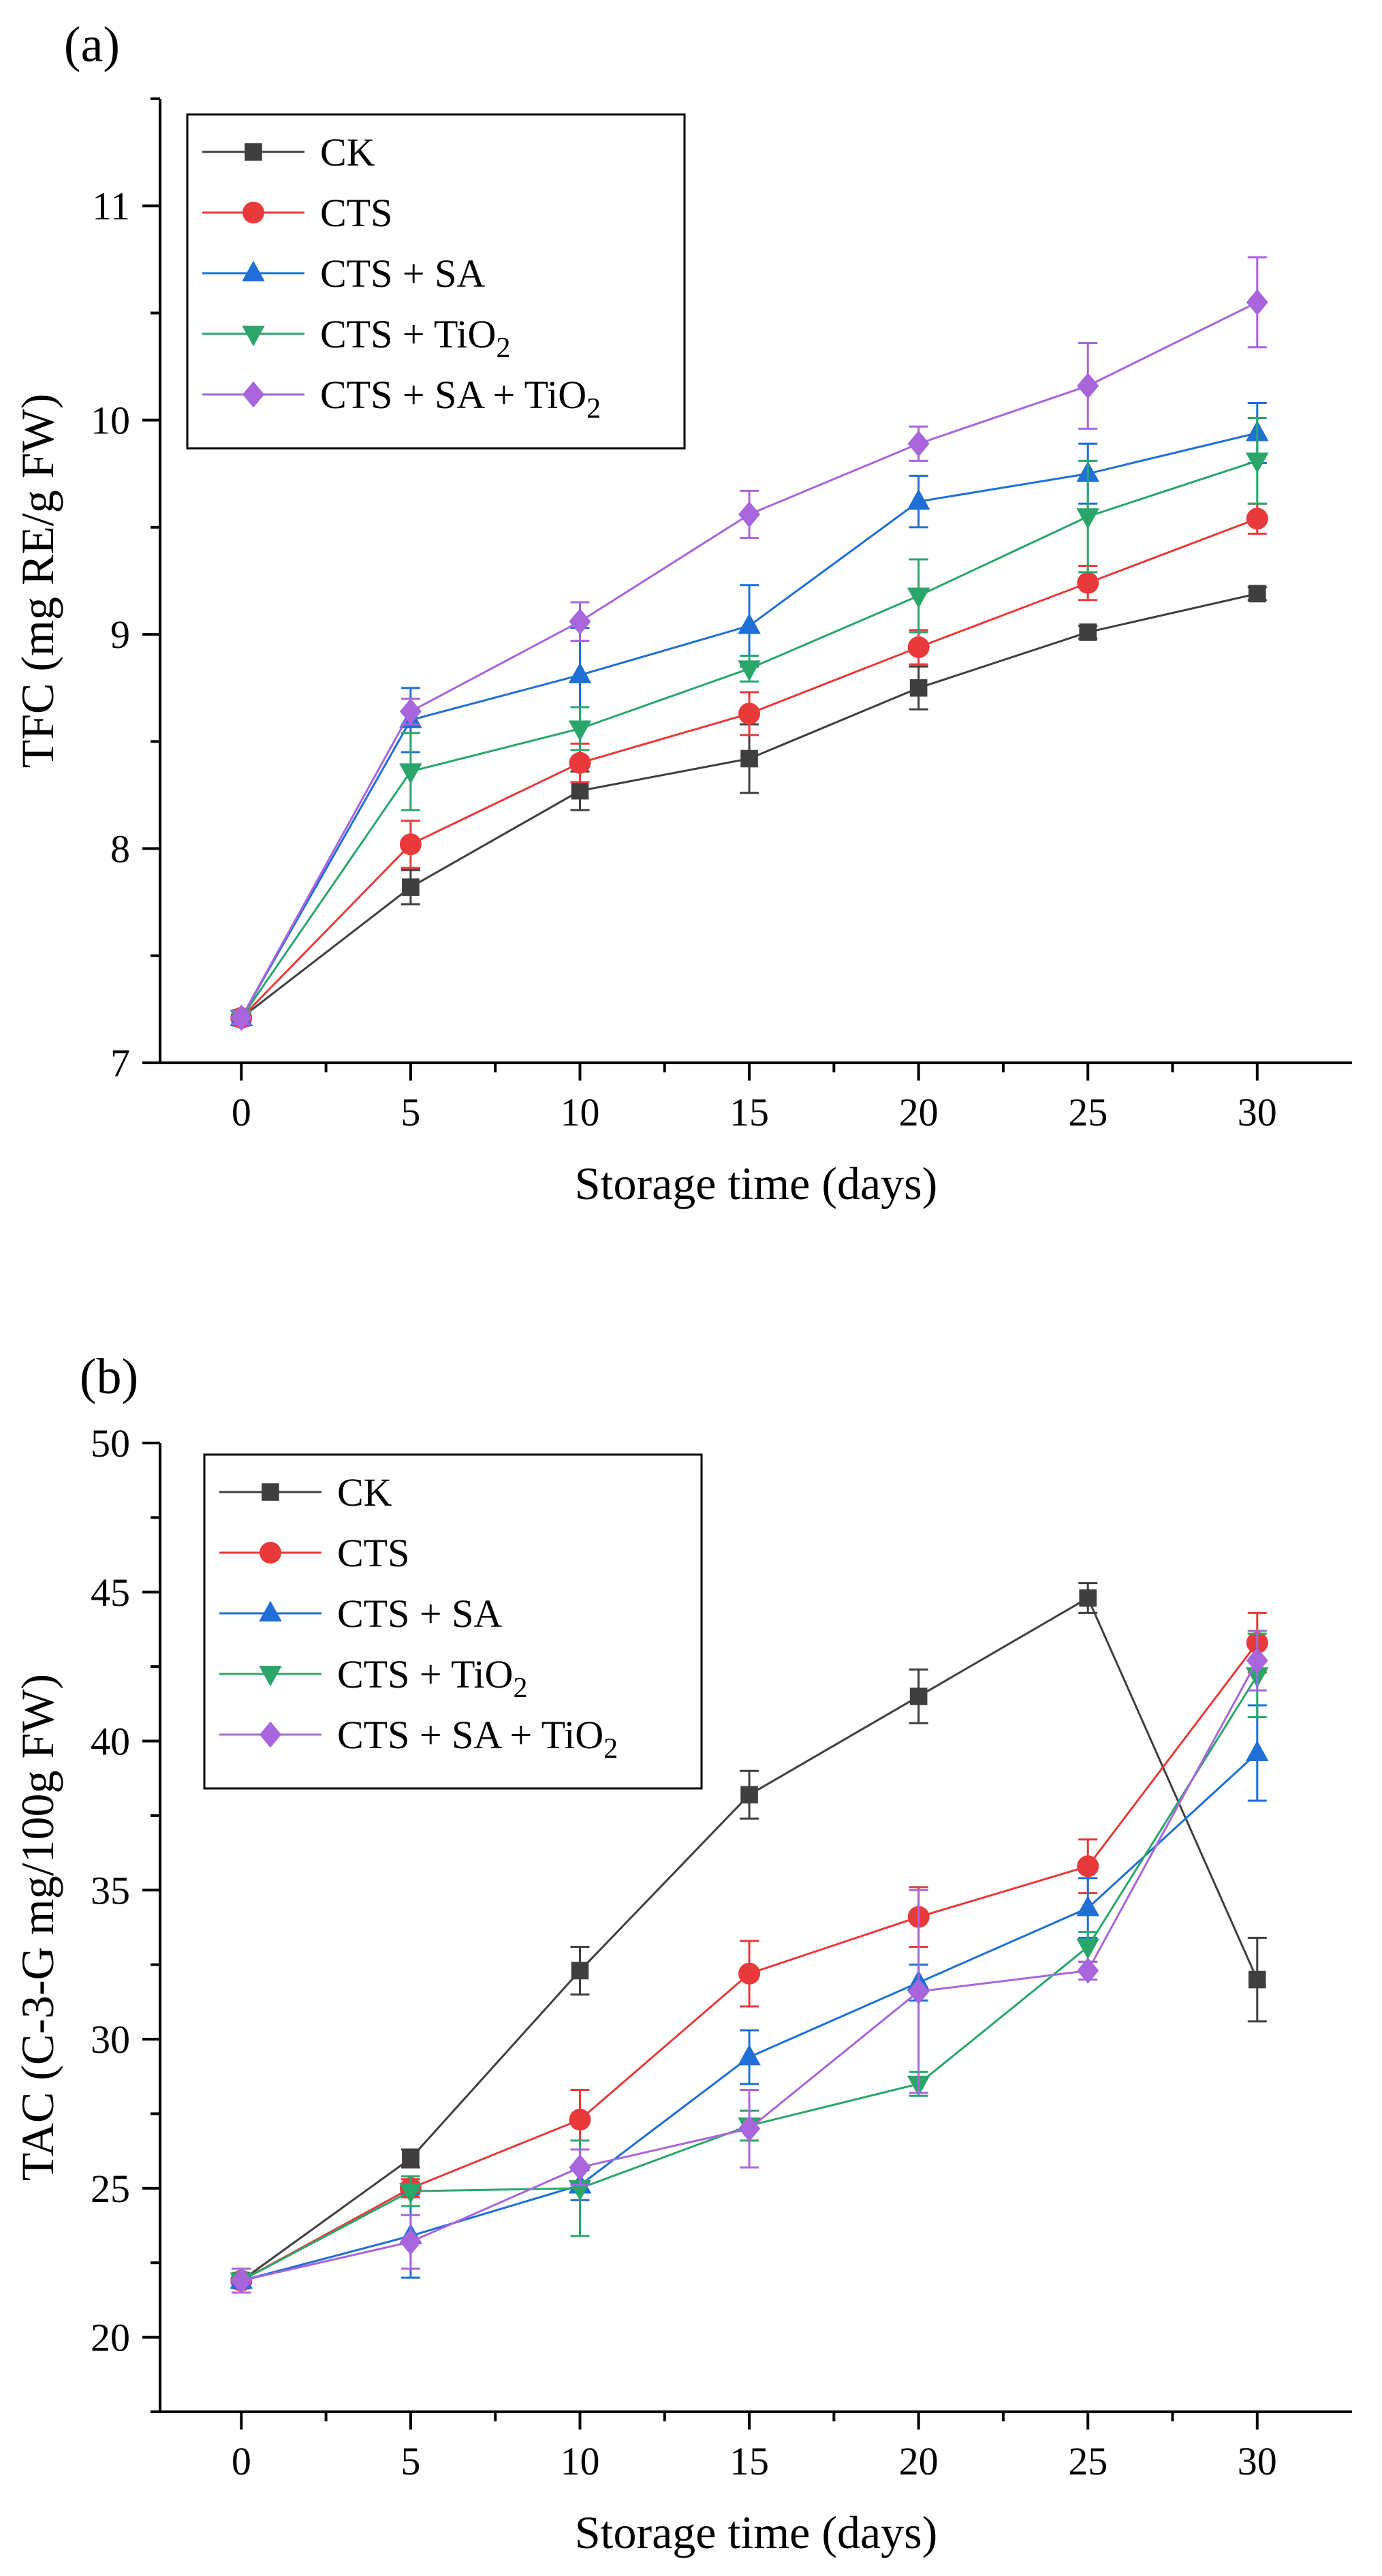 Image resolution: width=1382 pixels, height=2576 pixels. I want to click on panel-label: (b), so click(109, 1377).